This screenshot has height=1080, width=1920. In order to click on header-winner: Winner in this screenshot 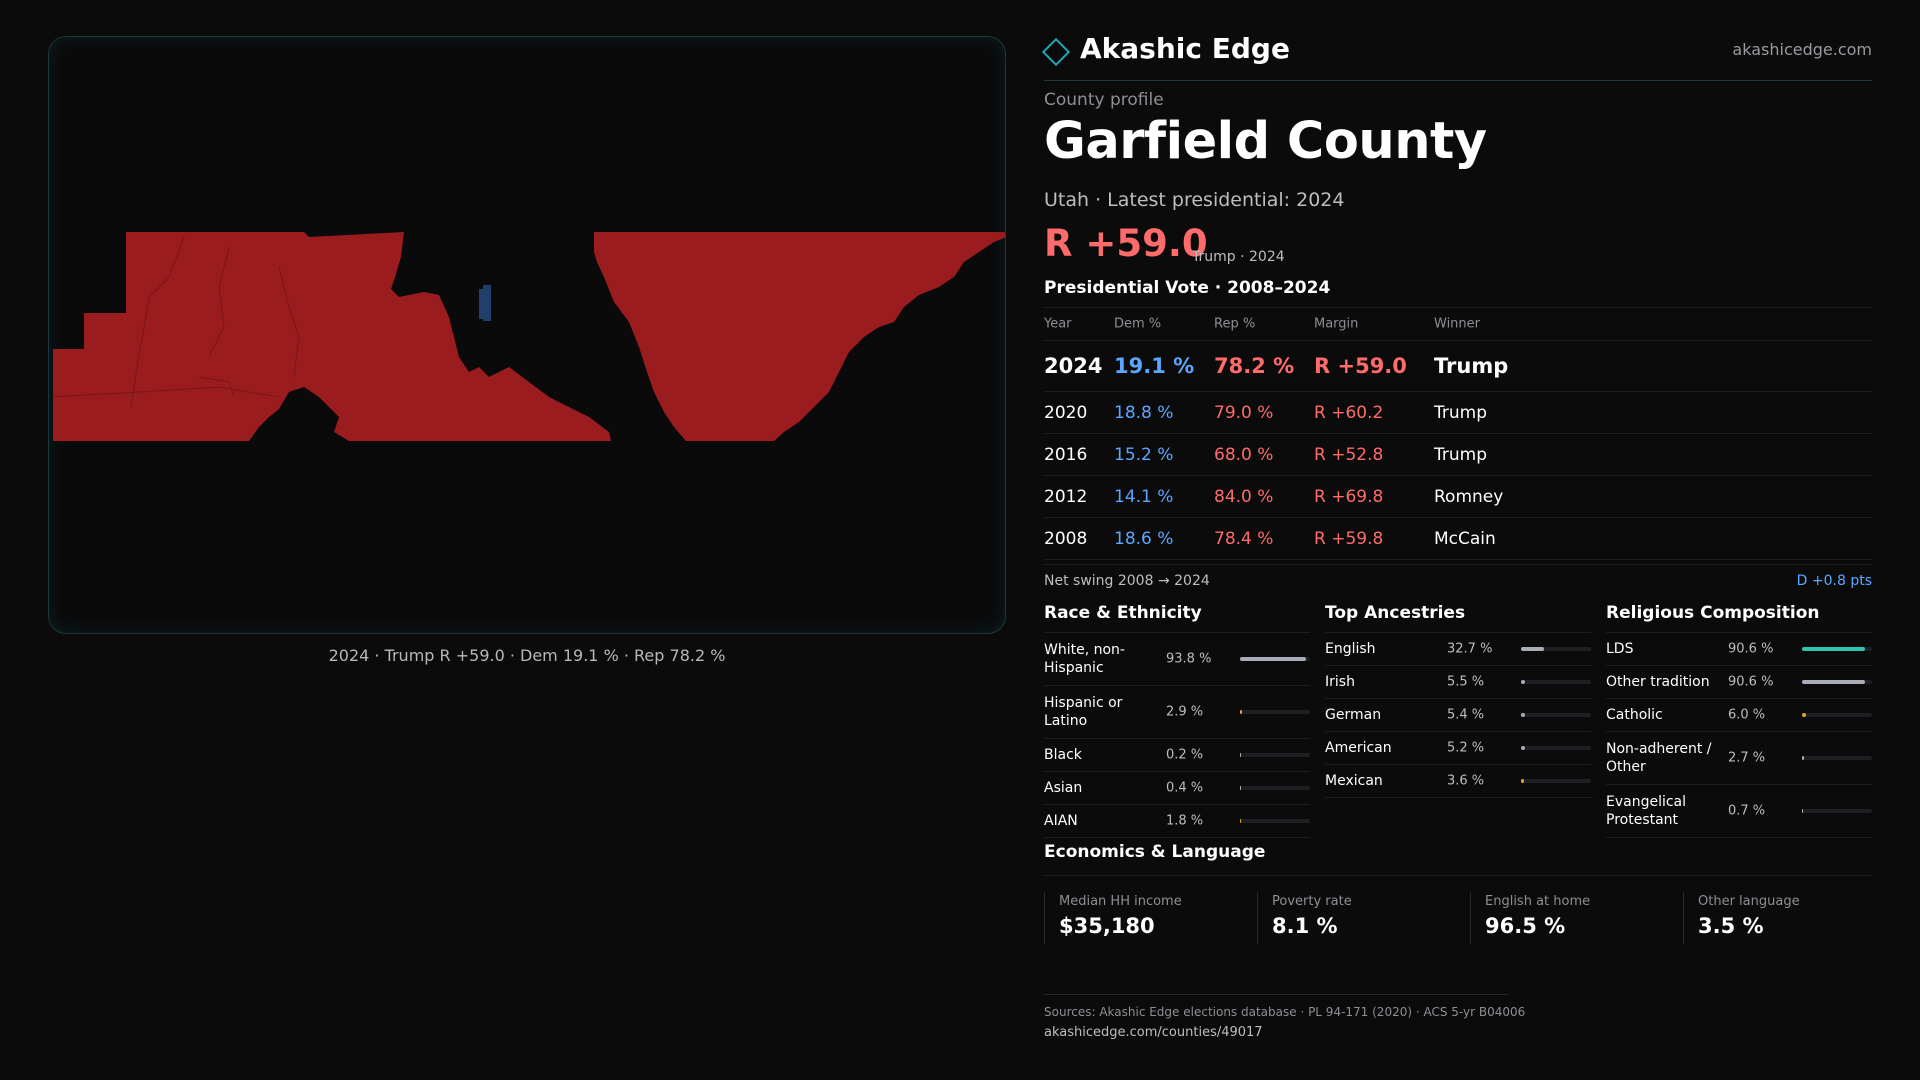, I will do `click(1457, 324)`.